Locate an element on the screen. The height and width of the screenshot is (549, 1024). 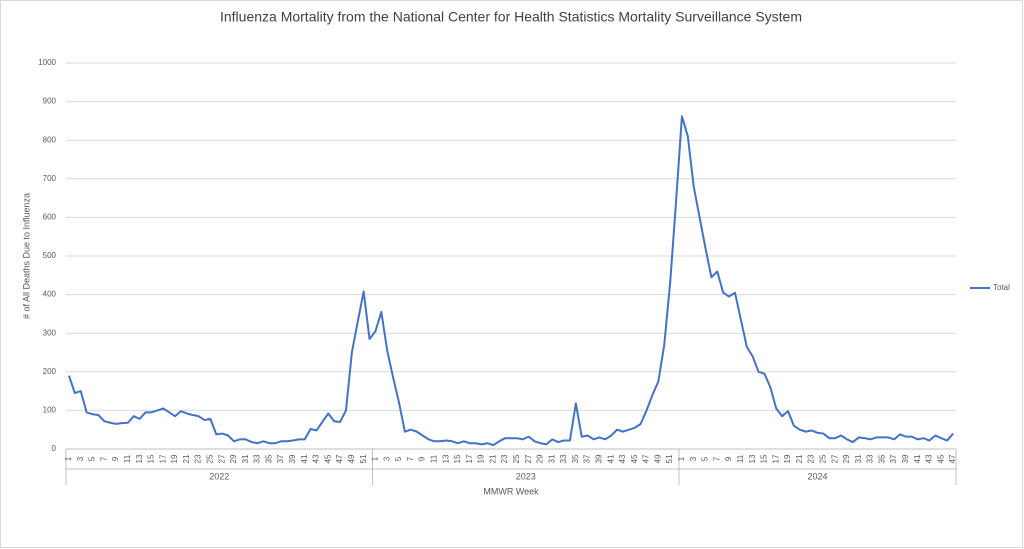
y-tick-label: 800 is located at coordinates (50, 139).